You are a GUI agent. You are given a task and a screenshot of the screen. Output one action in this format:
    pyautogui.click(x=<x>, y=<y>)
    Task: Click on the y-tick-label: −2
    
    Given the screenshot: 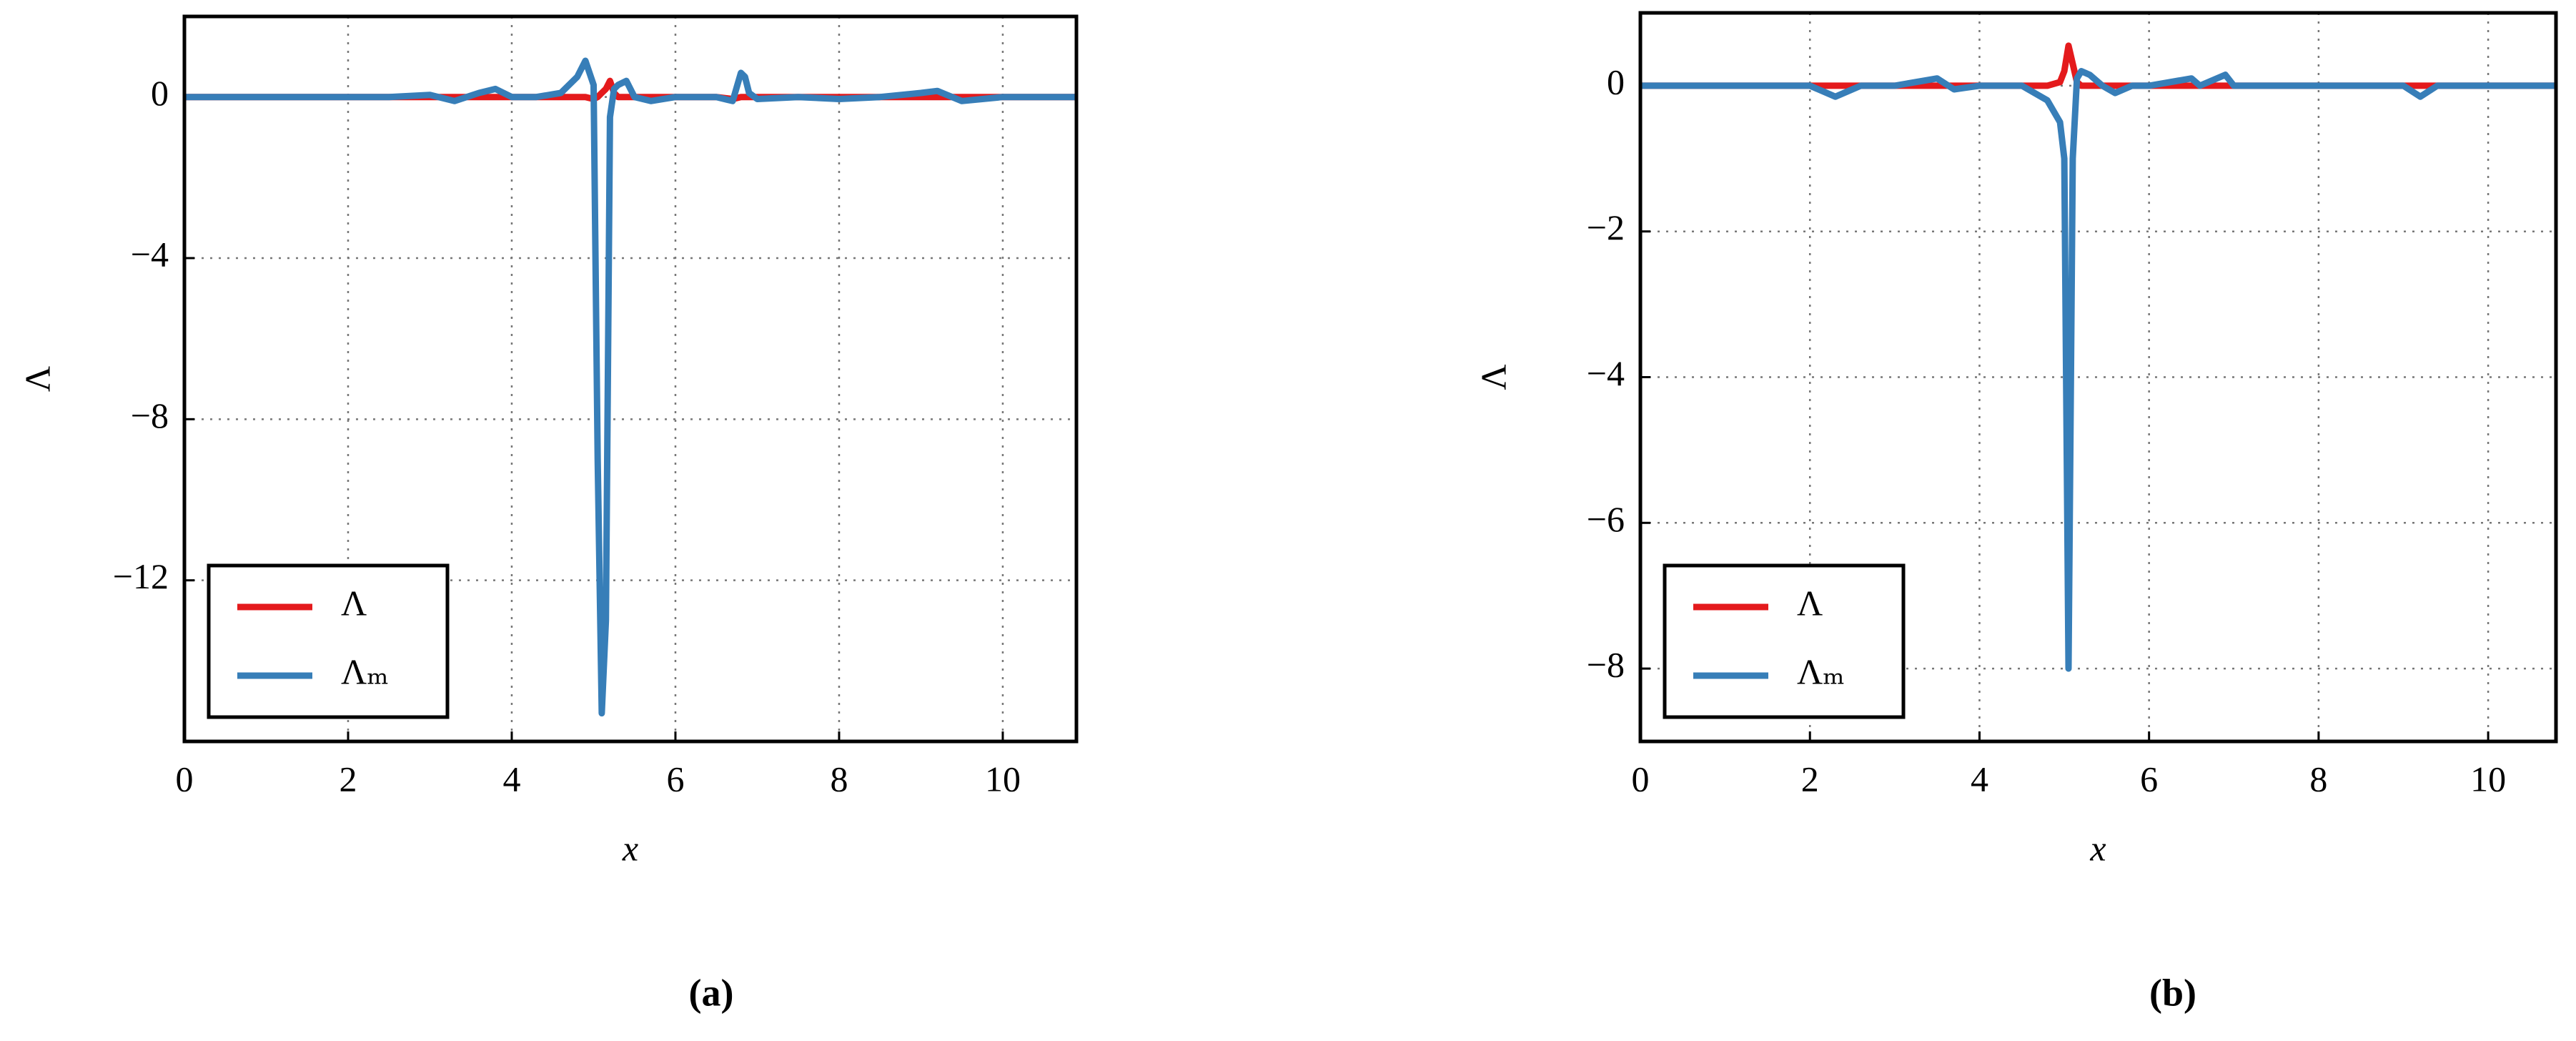 What is the action you would take?
    pyautogui.click(x=1606, y=227)
    